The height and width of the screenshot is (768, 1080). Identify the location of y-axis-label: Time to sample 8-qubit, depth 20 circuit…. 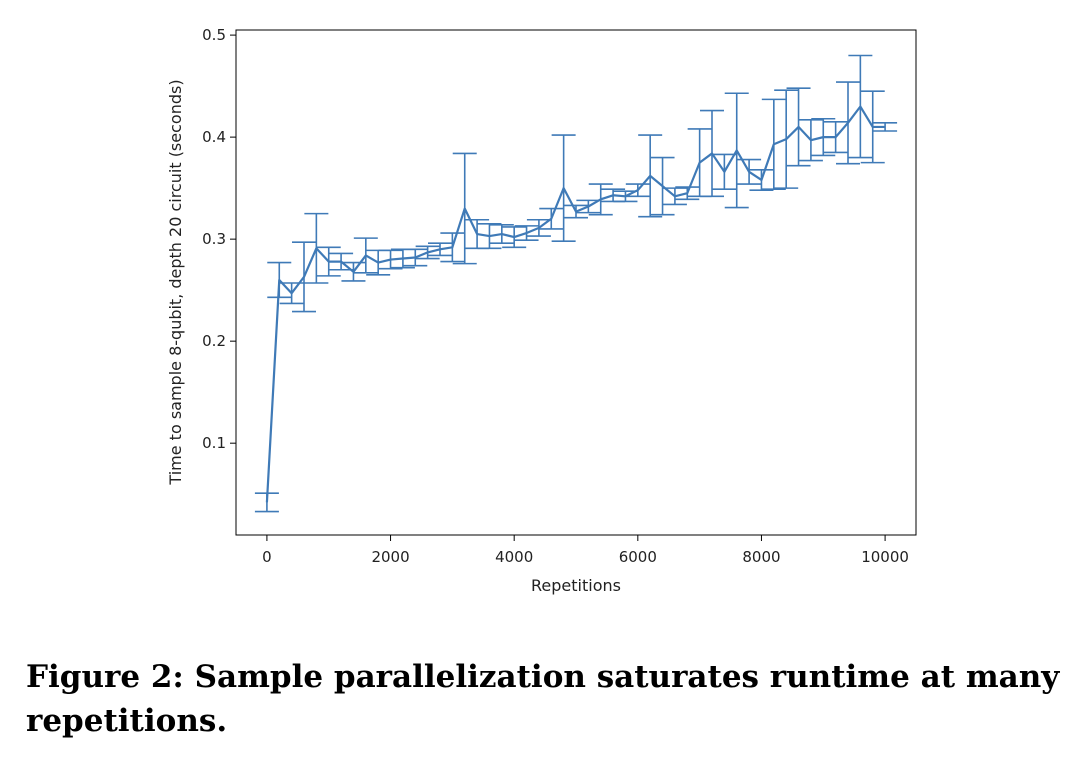
(175, 282).